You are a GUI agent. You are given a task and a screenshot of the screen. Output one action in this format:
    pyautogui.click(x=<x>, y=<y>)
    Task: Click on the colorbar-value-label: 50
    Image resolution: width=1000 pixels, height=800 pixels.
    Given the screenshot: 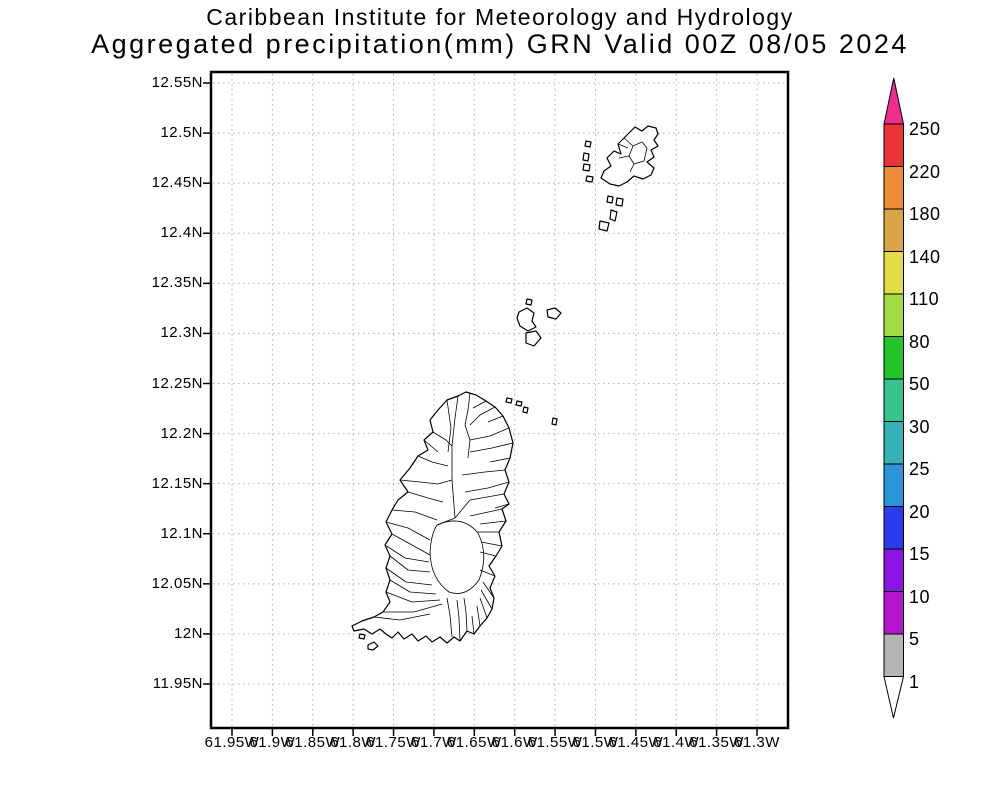 What is the action you would take?
    pyautogui.click(x=920, y=384)
    